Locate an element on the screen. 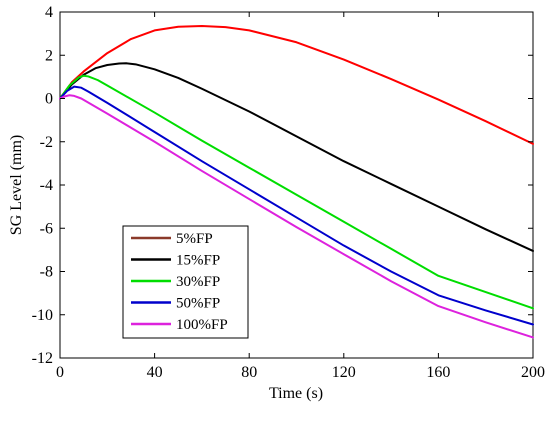  y-tick-label: 0 is located at coordinates (49, 99).